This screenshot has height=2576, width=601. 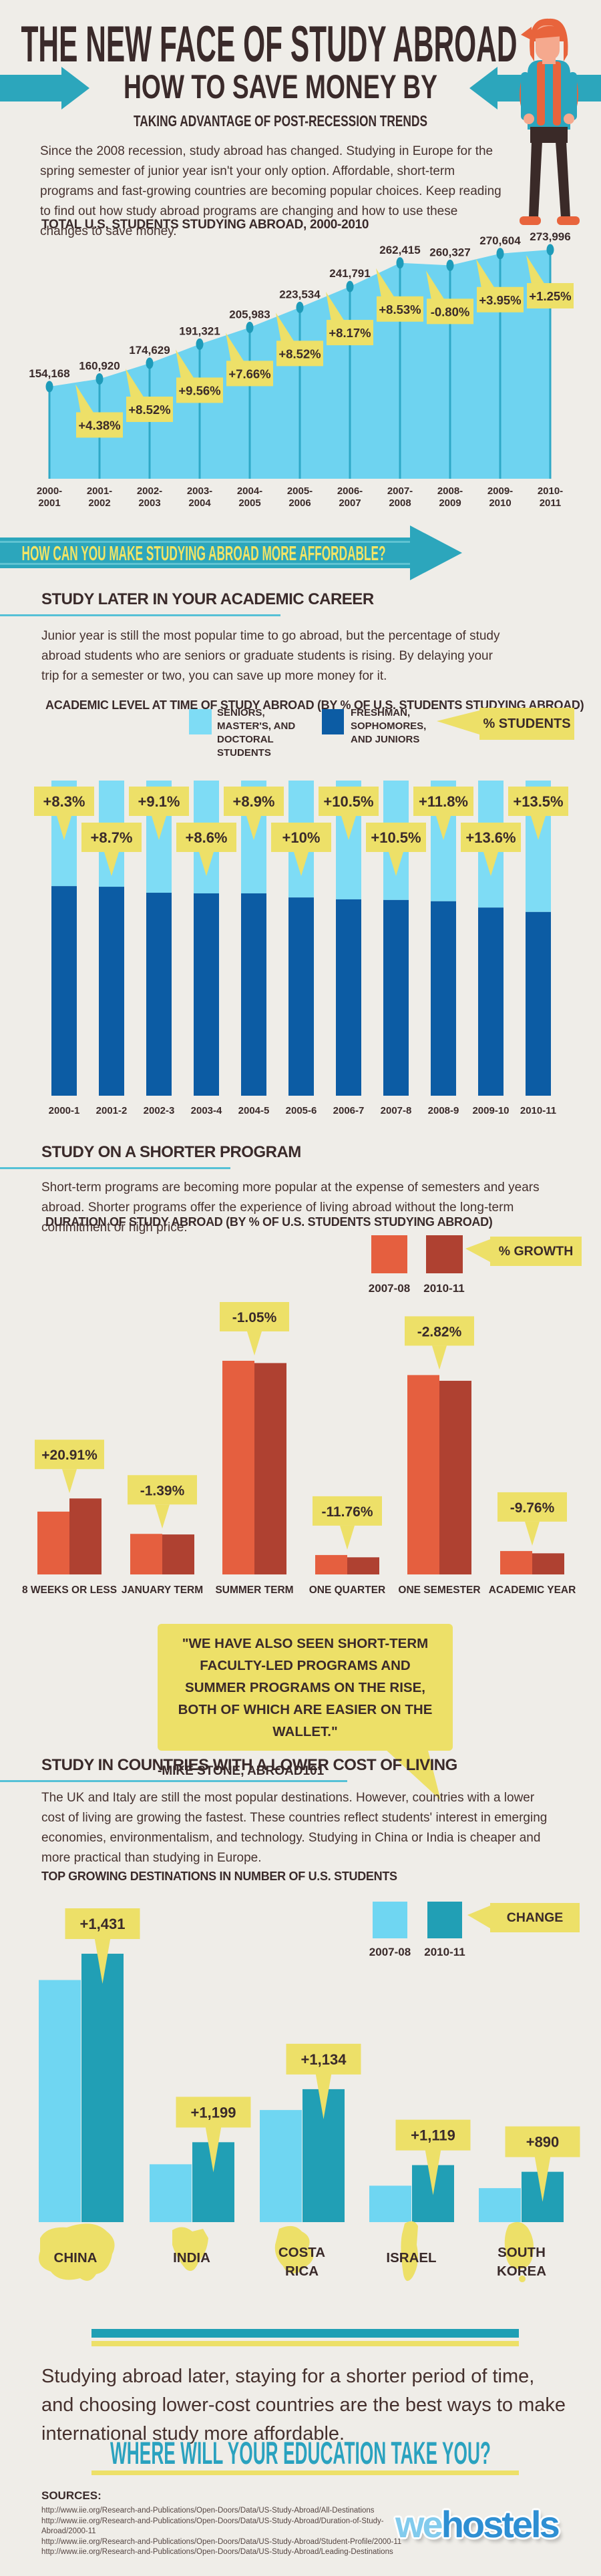 I want to click on divider-yellow, so click(x=305, y=2343).